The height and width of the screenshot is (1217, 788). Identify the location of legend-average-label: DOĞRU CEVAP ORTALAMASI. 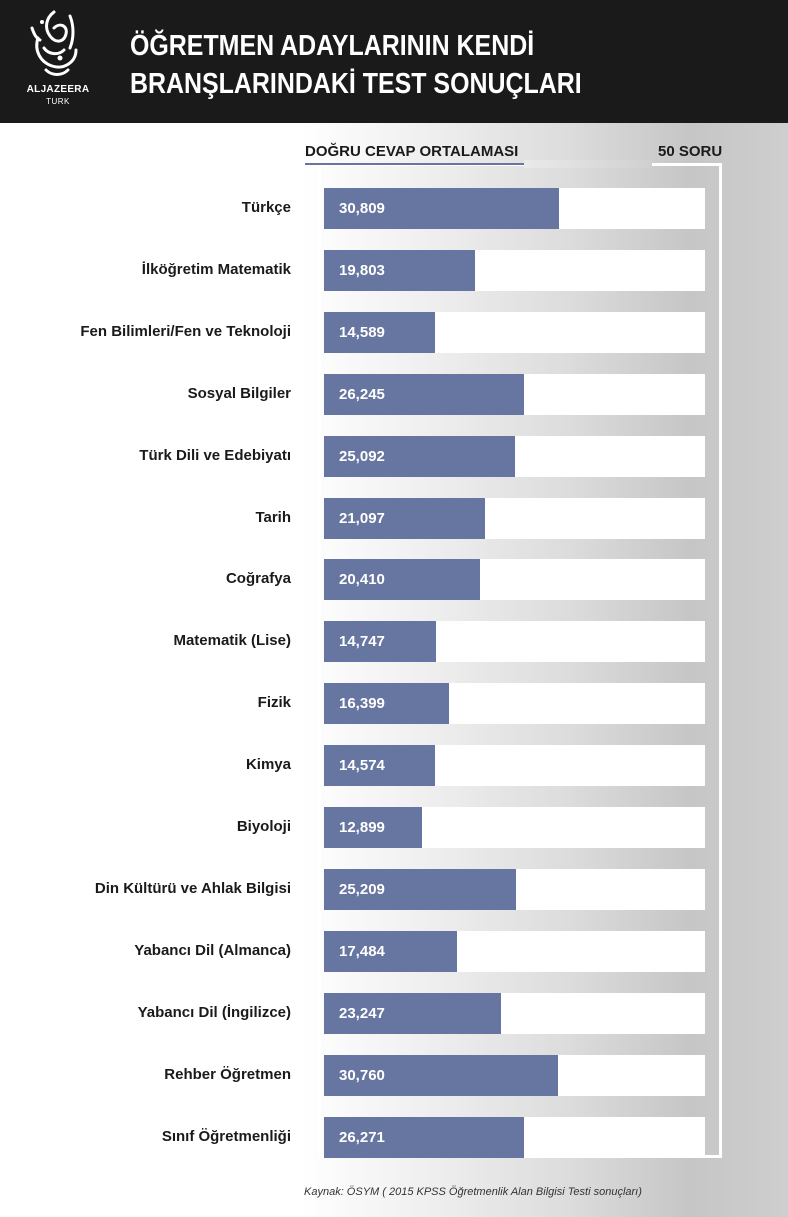
(412, 151).